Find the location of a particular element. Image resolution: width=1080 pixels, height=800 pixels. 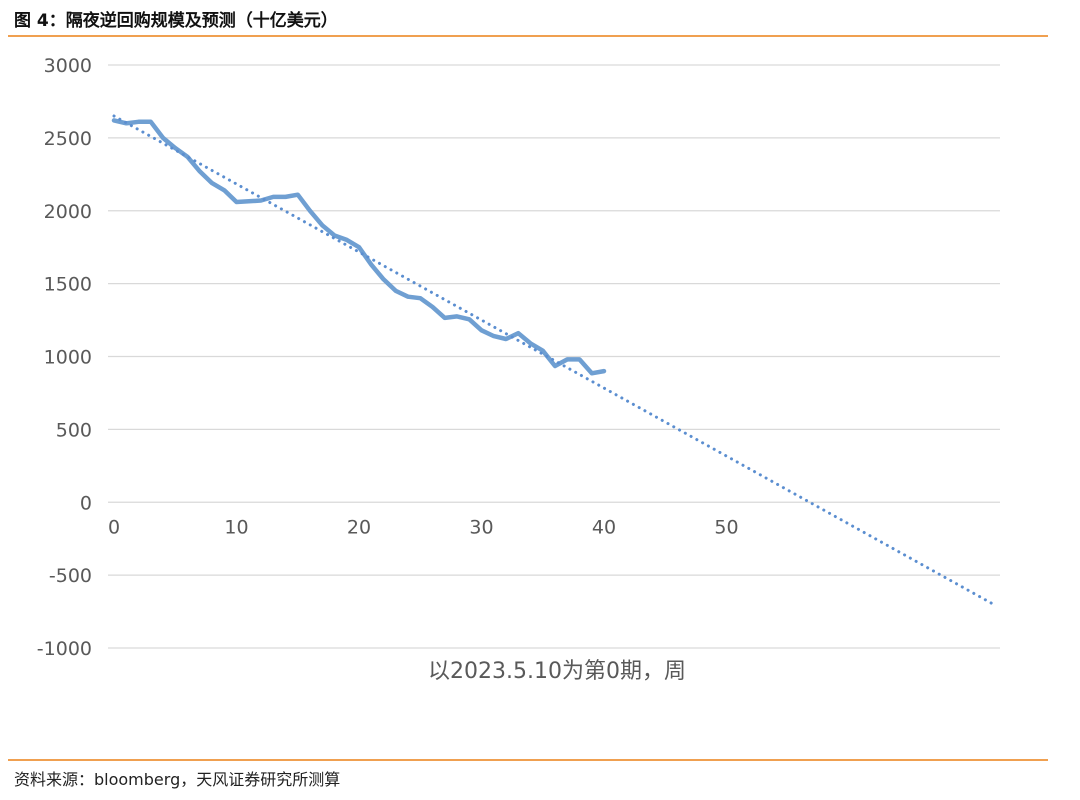

source-rule is located at coordinates (528, 760).